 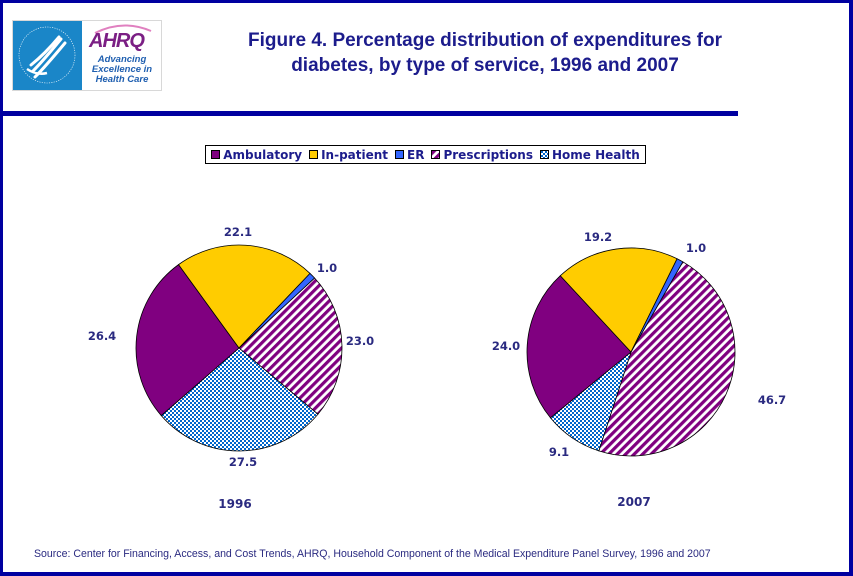 I want to click on legend-swatch-home-health, so click(x=544, y=154).